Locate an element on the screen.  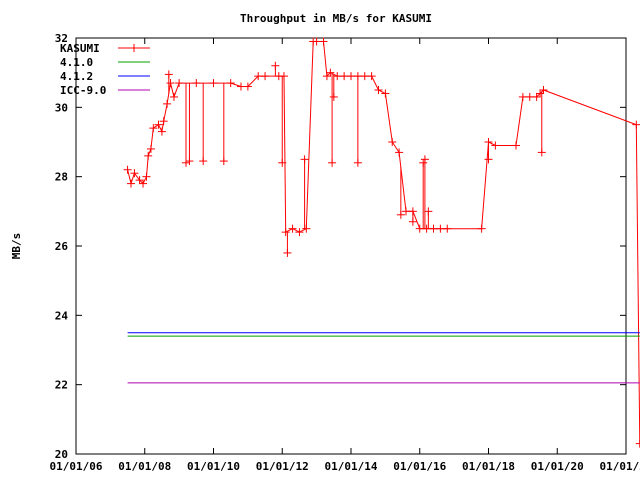
y-tick-label: 28 is located at coordinates (61, 177).